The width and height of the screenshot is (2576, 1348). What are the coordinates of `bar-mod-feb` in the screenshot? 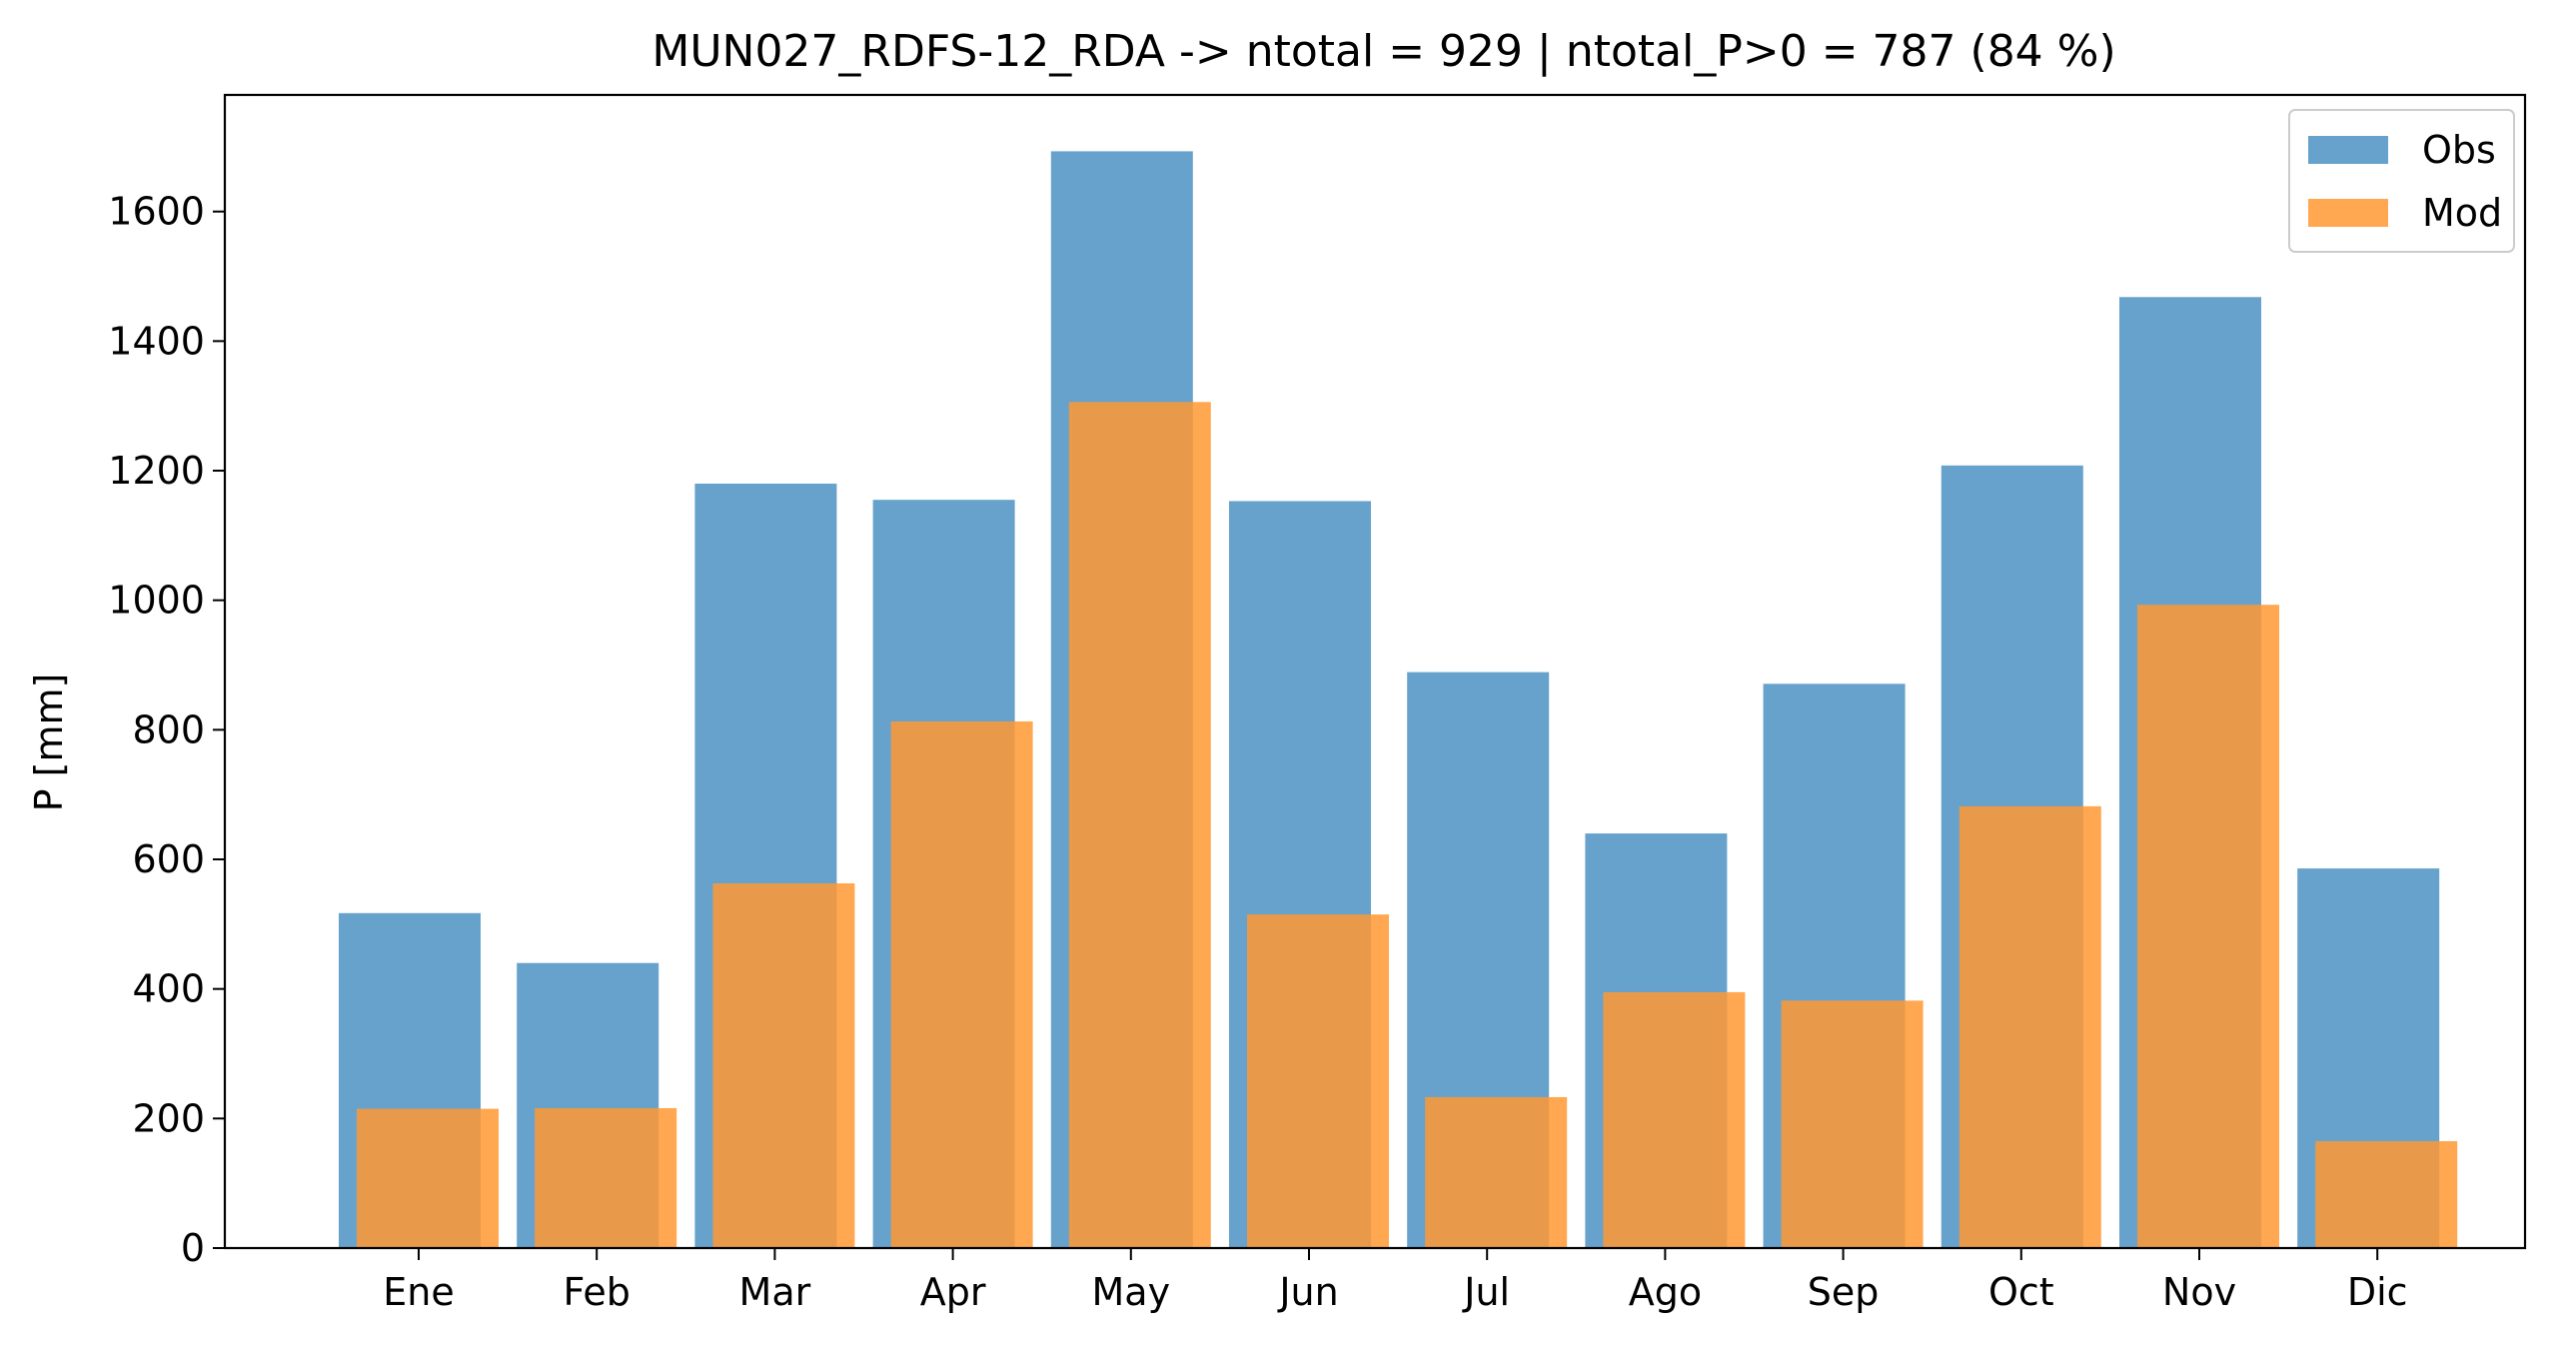 It's located at (606, 1178).